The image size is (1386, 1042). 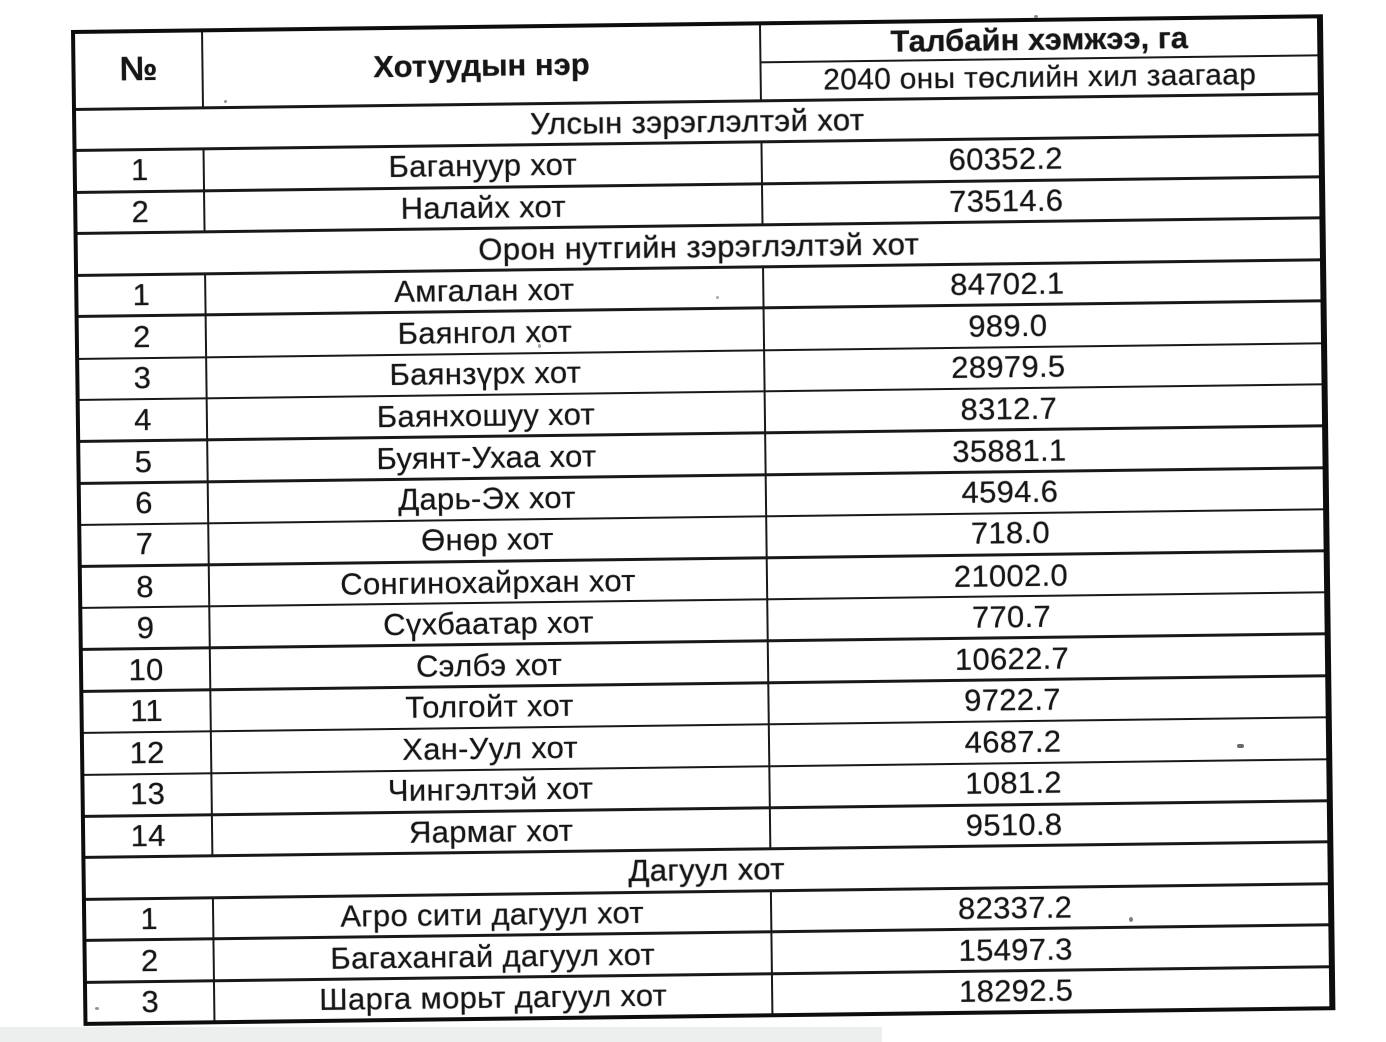 I want to click on city-name: Багануур хот, so click(x=482, y=166).